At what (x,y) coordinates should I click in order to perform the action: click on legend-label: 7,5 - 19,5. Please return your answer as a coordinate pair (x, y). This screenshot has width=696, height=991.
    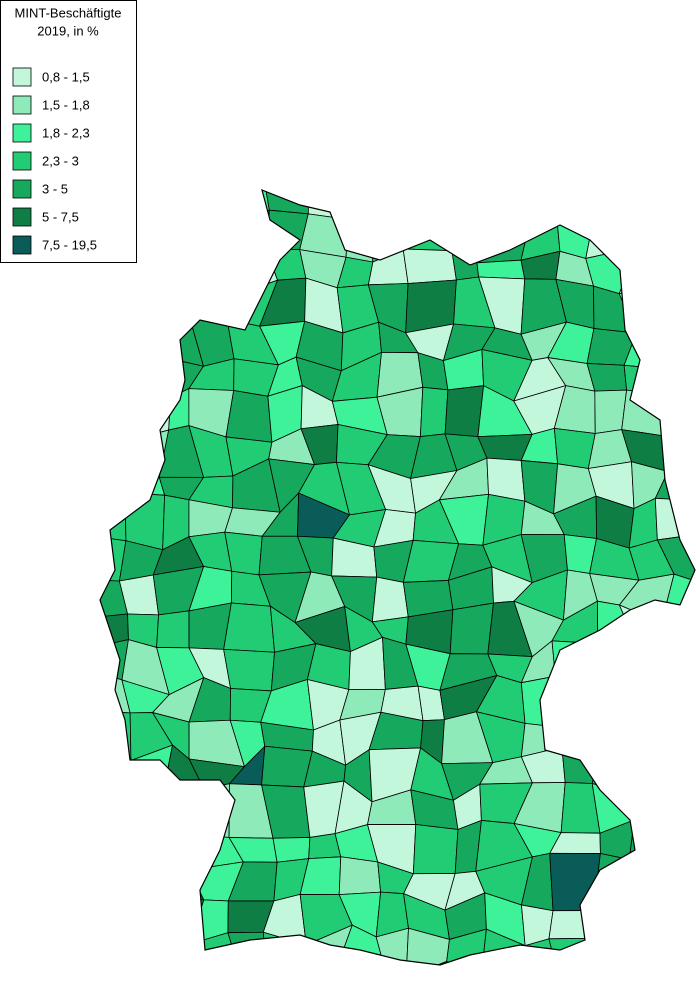
    Looking at the image, I should click on (69, 244).